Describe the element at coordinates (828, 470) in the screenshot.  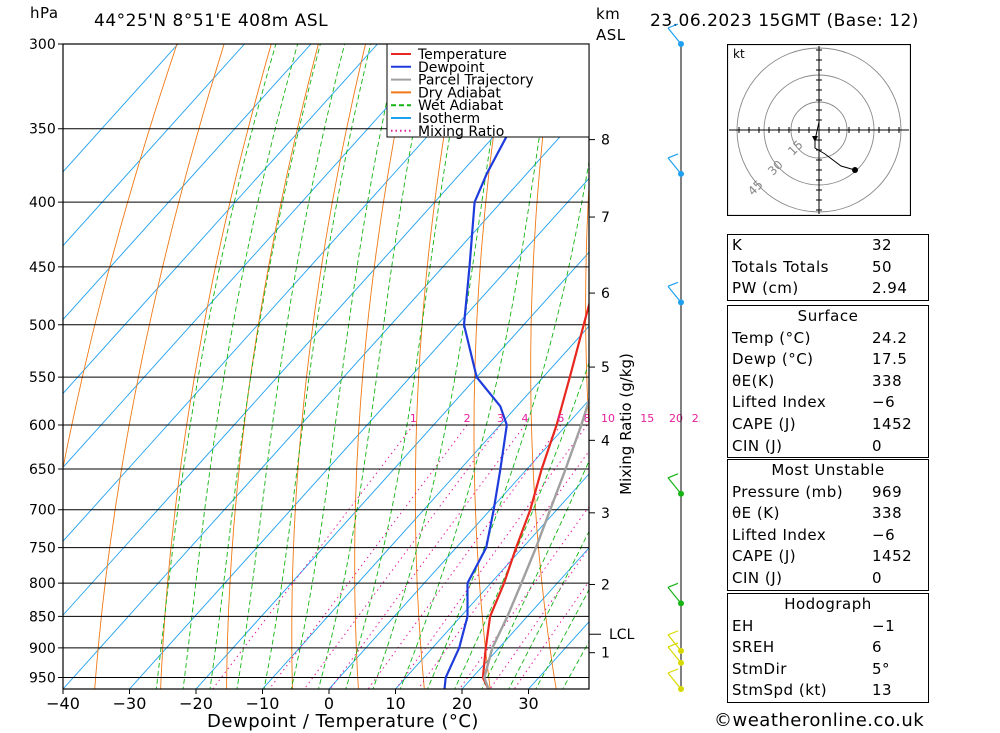
I see `most-unstable-title: Most Unstable` at that location.